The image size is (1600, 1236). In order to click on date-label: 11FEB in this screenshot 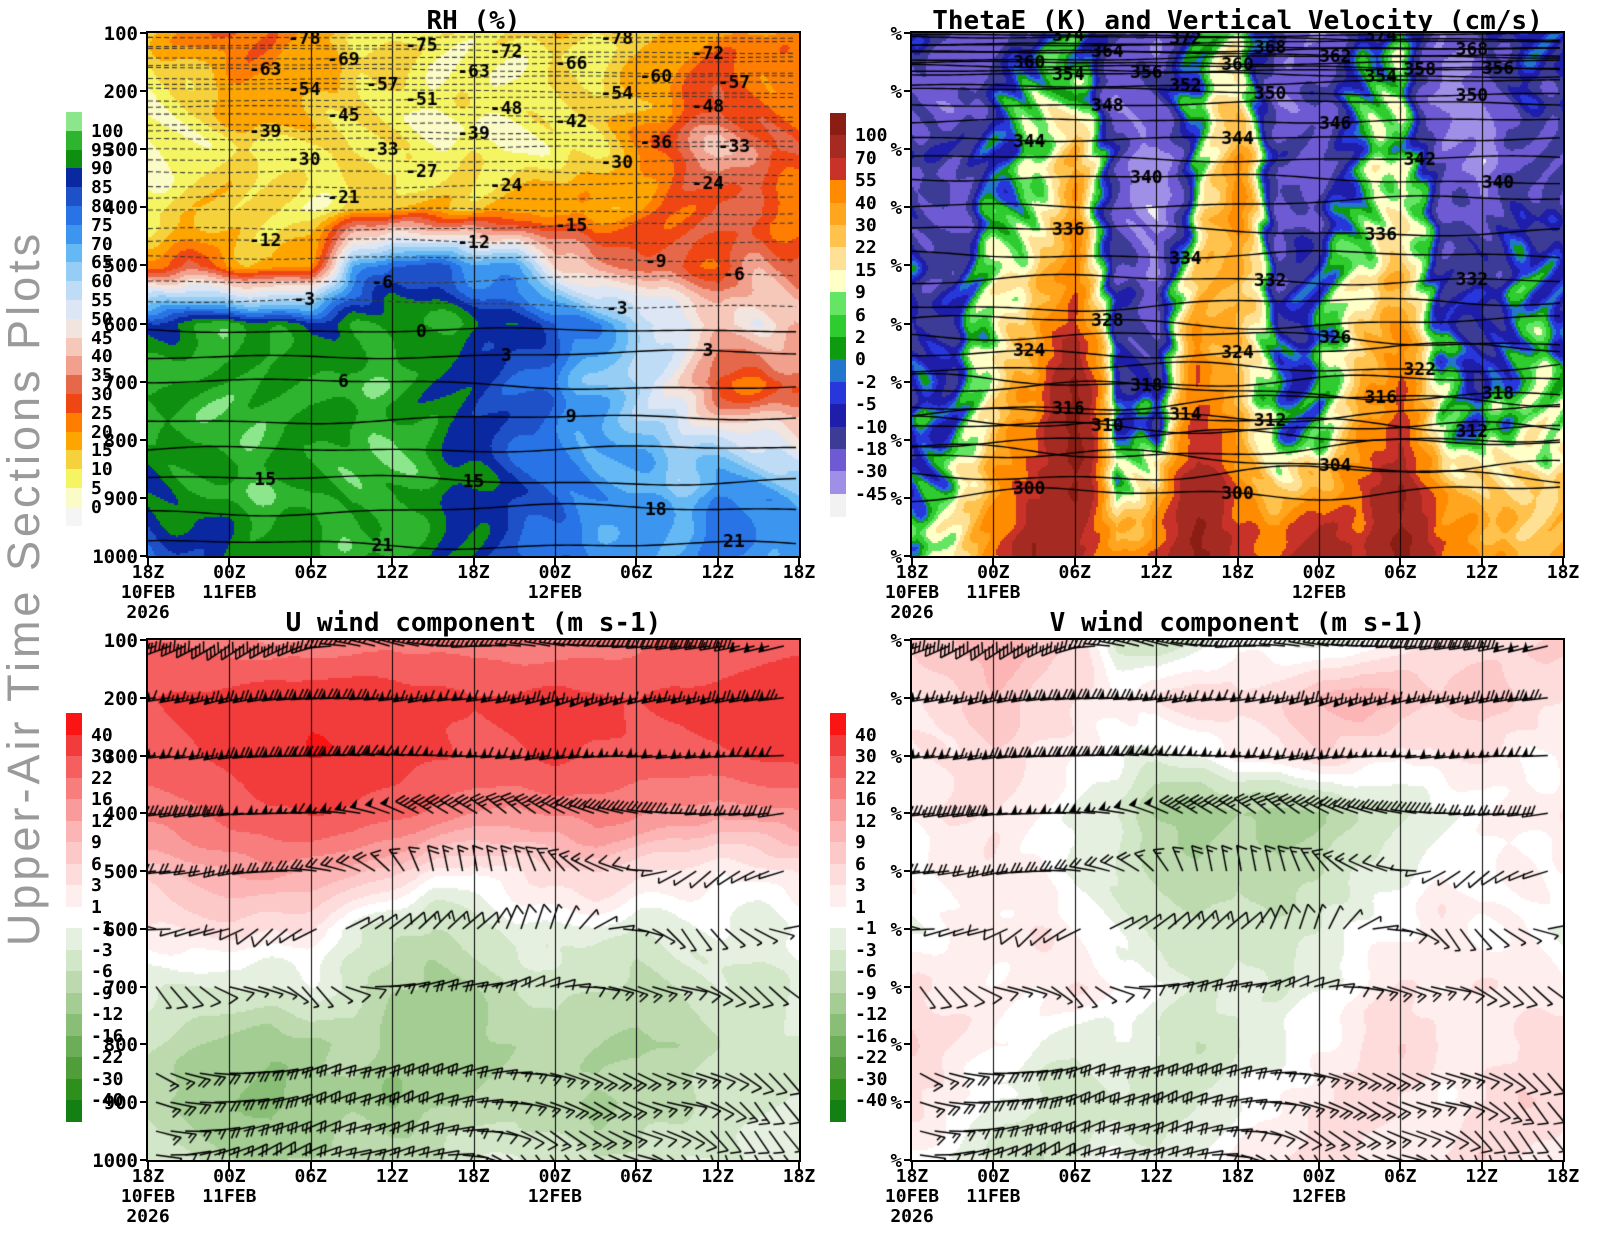, I will do `click(229, 1196)`.